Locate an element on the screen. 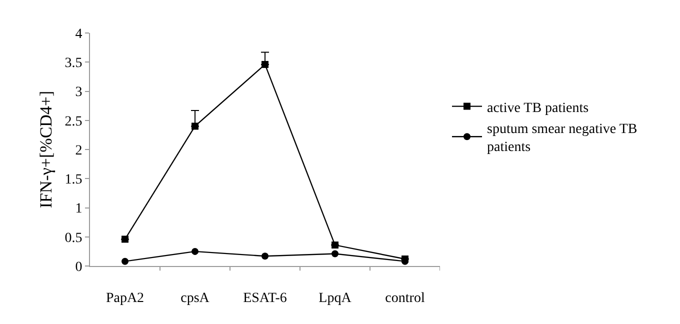 This screenshot has width=680, height=324. y-tick-label: 3 is located at coordinates (78, 92).